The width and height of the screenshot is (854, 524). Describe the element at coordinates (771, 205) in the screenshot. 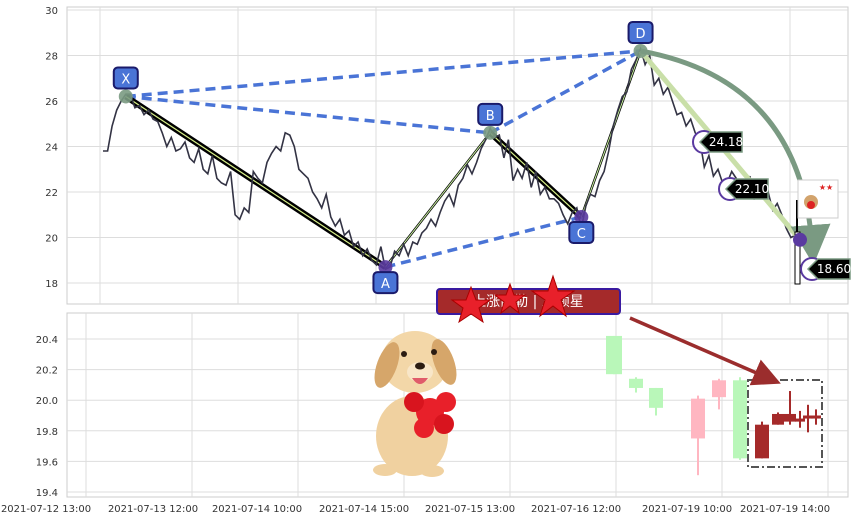

I see `price-target-tags: 24.18 22.10 18.60` at that location.